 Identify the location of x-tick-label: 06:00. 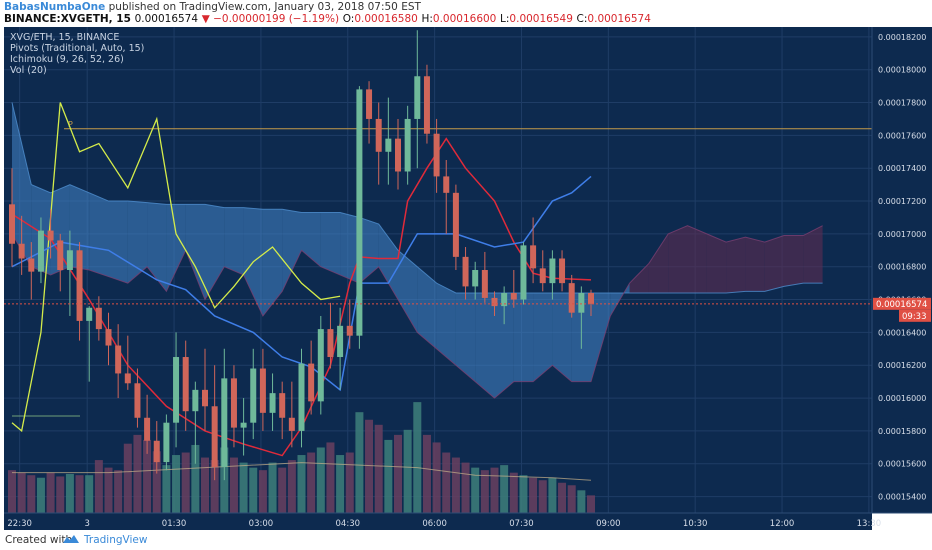
(434, 524).